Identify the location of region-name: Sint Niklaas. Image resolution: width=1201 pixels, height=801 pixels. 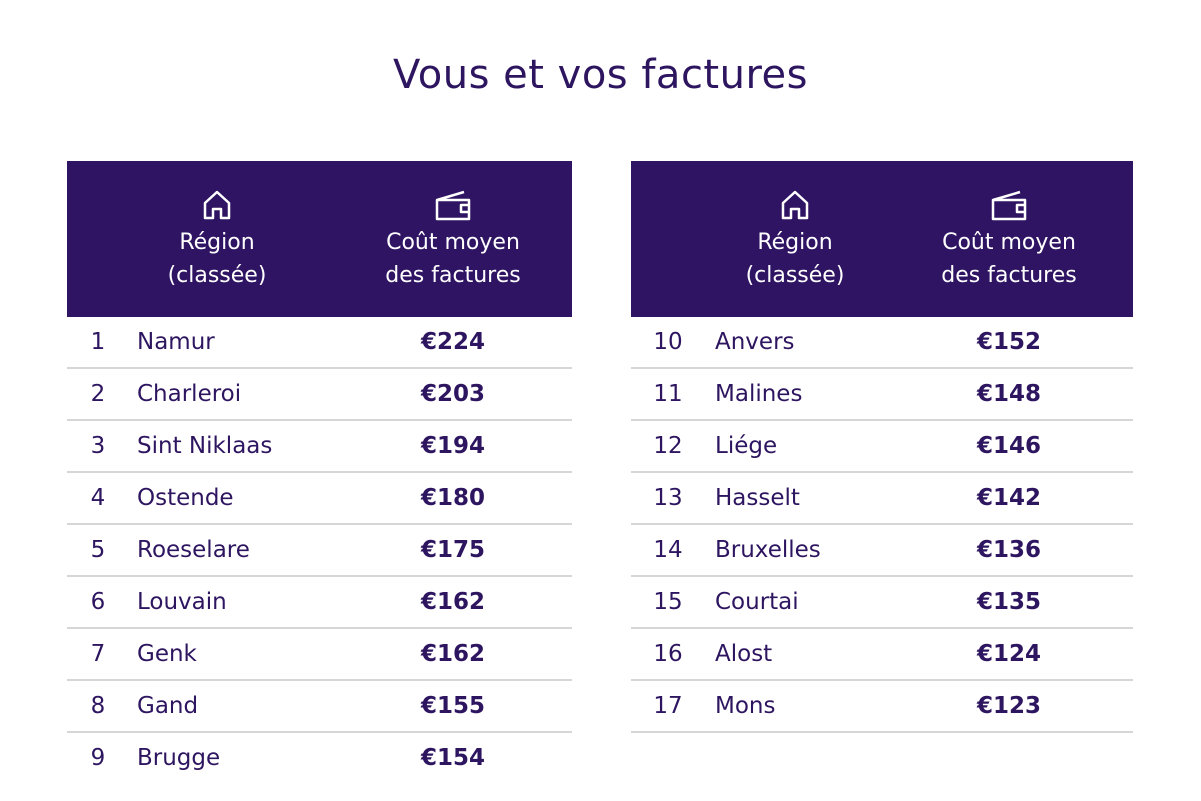
(205, 446).